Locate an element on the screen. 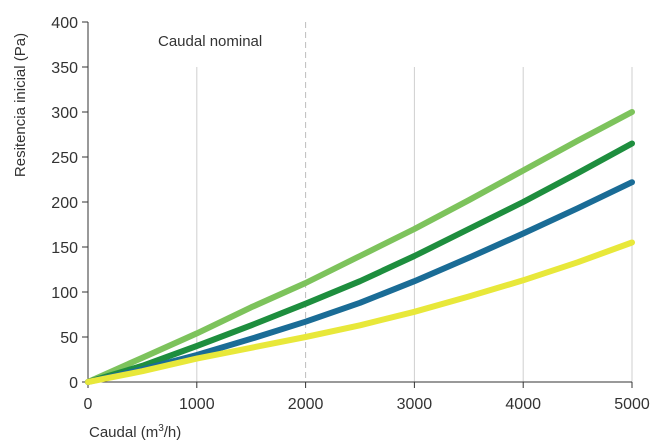  y-tick-label: 200 is located at coordinates (64, 203).